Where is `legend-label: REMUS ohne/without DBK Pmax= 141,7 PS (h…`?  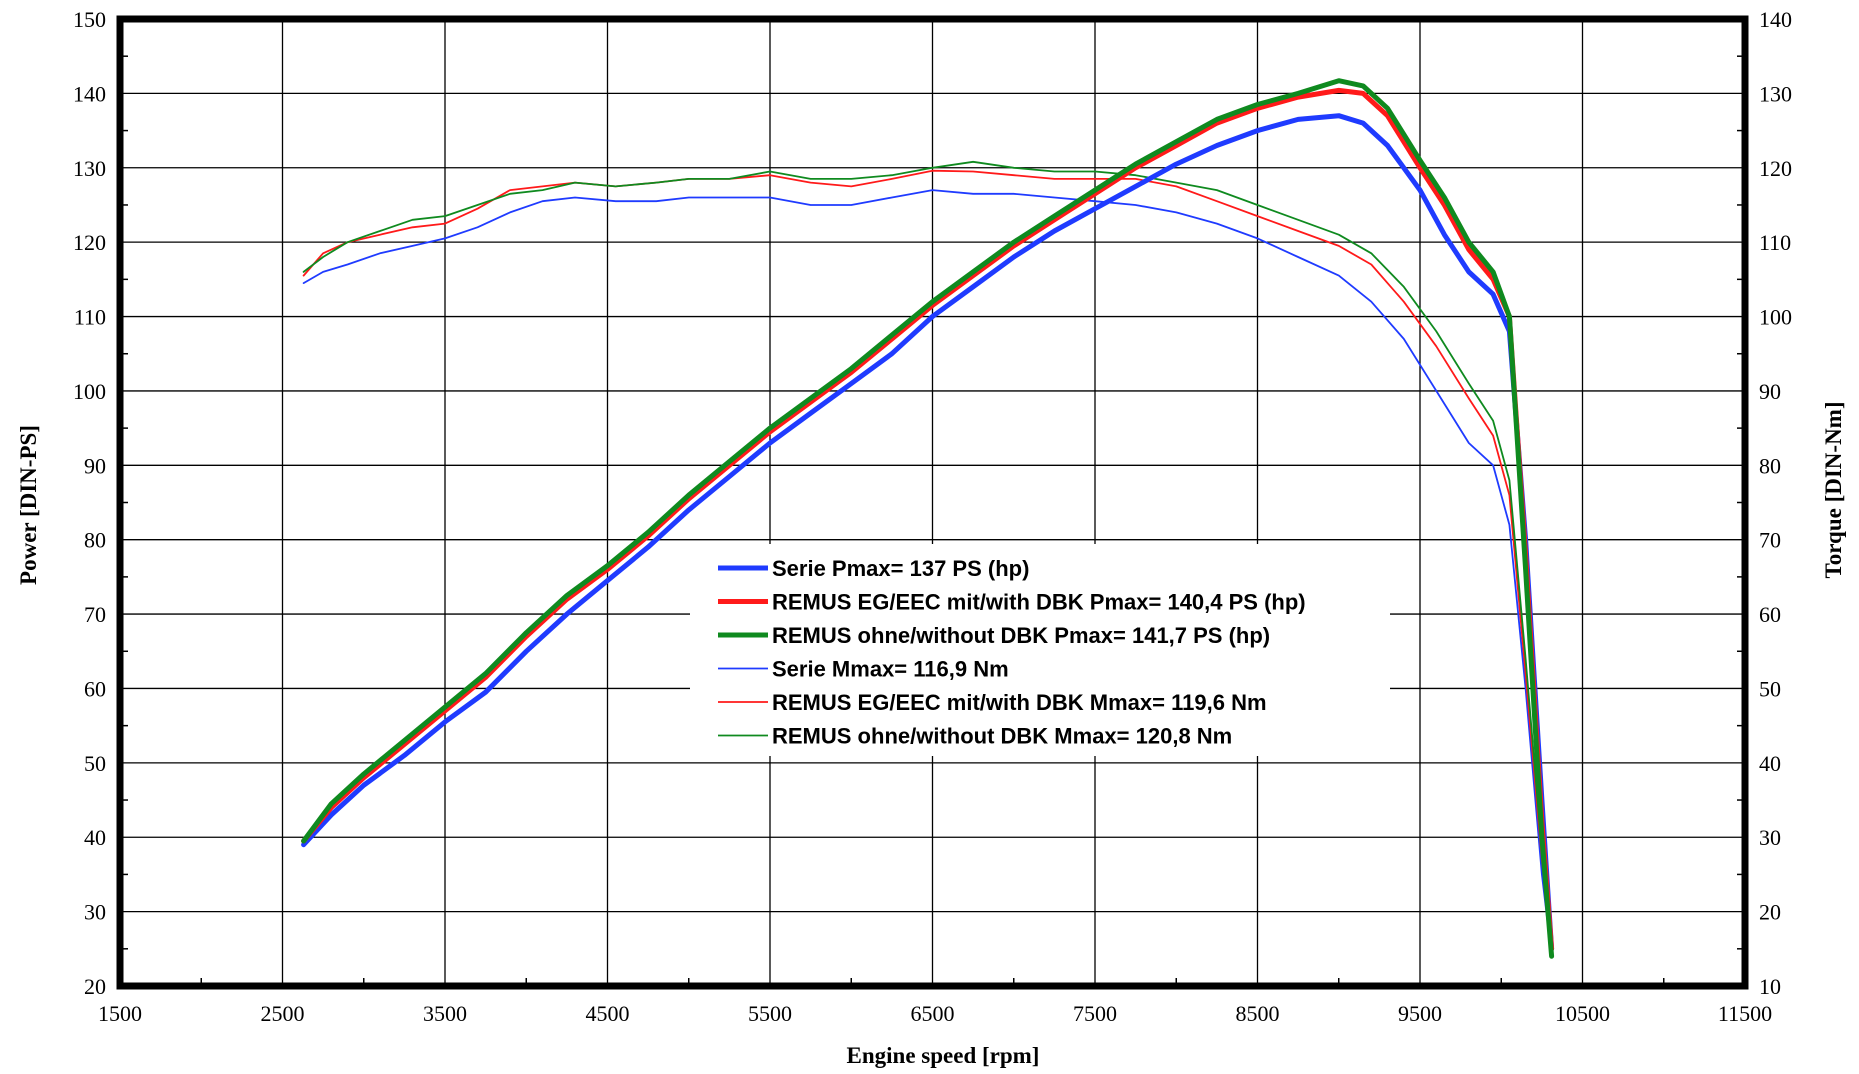 legend-label: REMUS ohne/without DBK Pmax= 141,7 PS (h… is located at coordinates (1021, 635).